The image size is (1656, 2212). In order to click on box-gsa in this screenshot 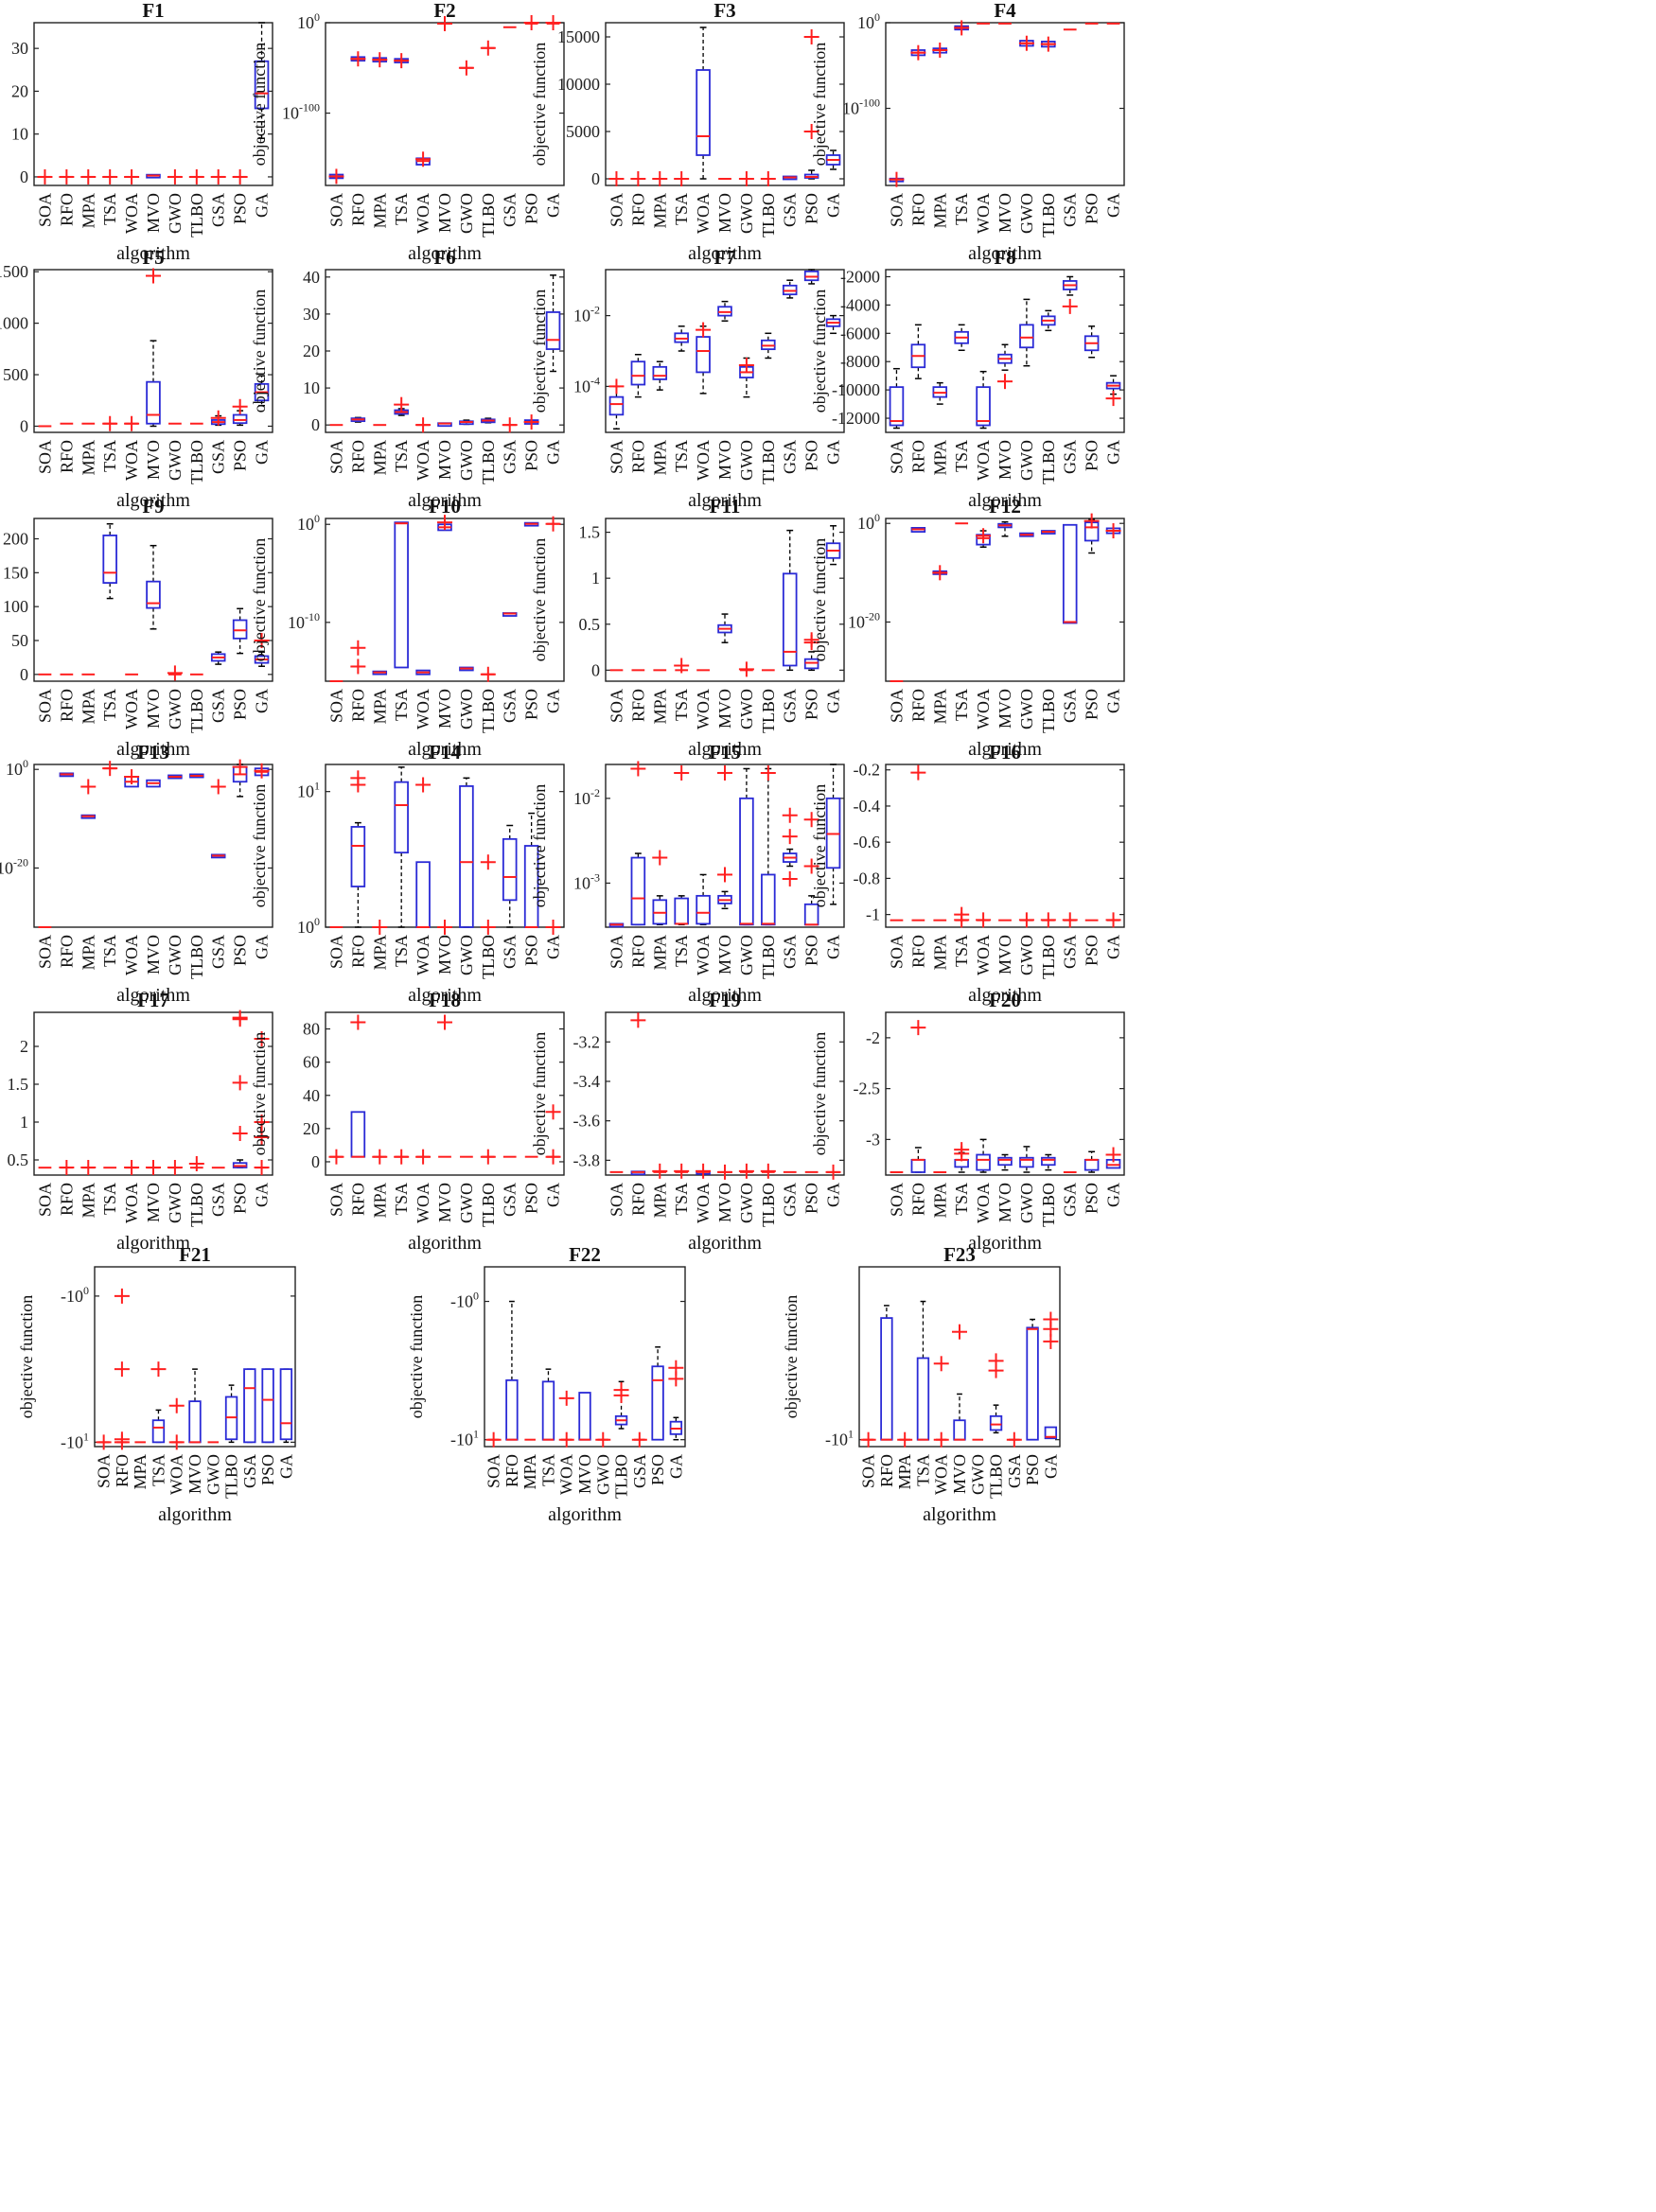, I will do `click(790, 601)`.